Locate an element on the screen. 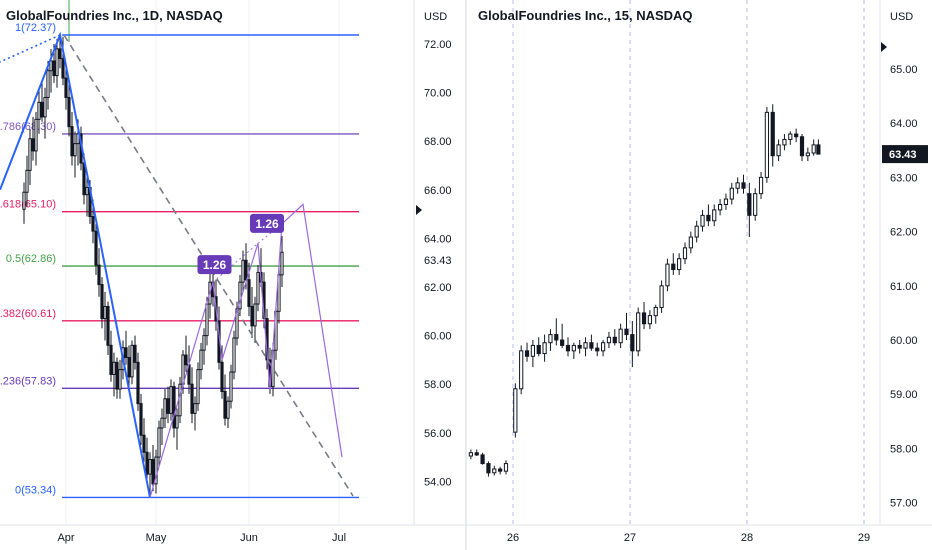  intraday-price-tick-label: 59.00 is located at coordinates (904, 395).